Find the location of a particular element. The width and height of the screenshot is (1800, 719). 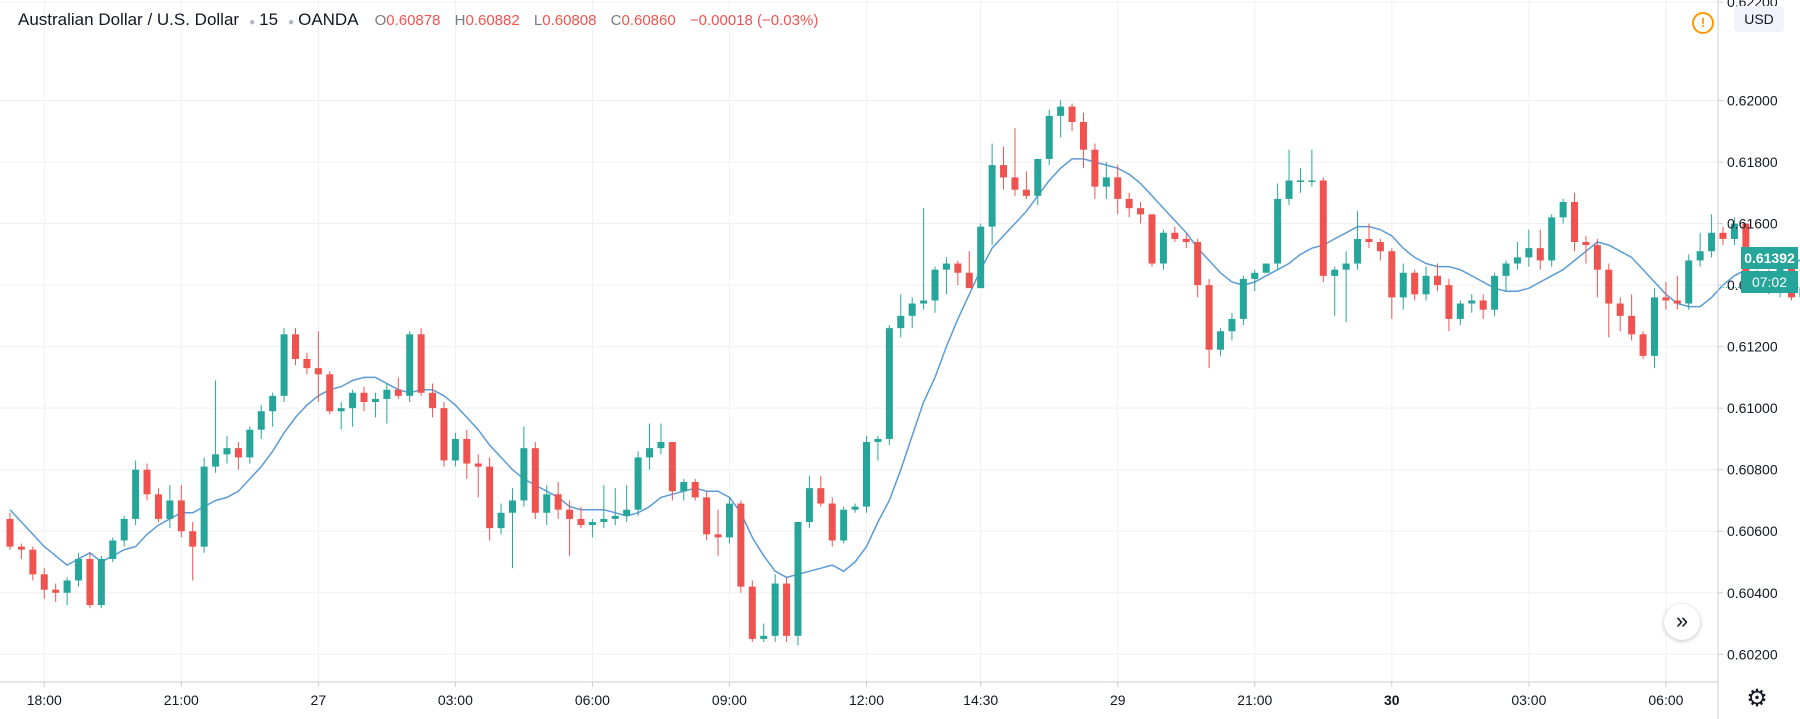

currency-button: USD is located at coordinates (1759, 19).